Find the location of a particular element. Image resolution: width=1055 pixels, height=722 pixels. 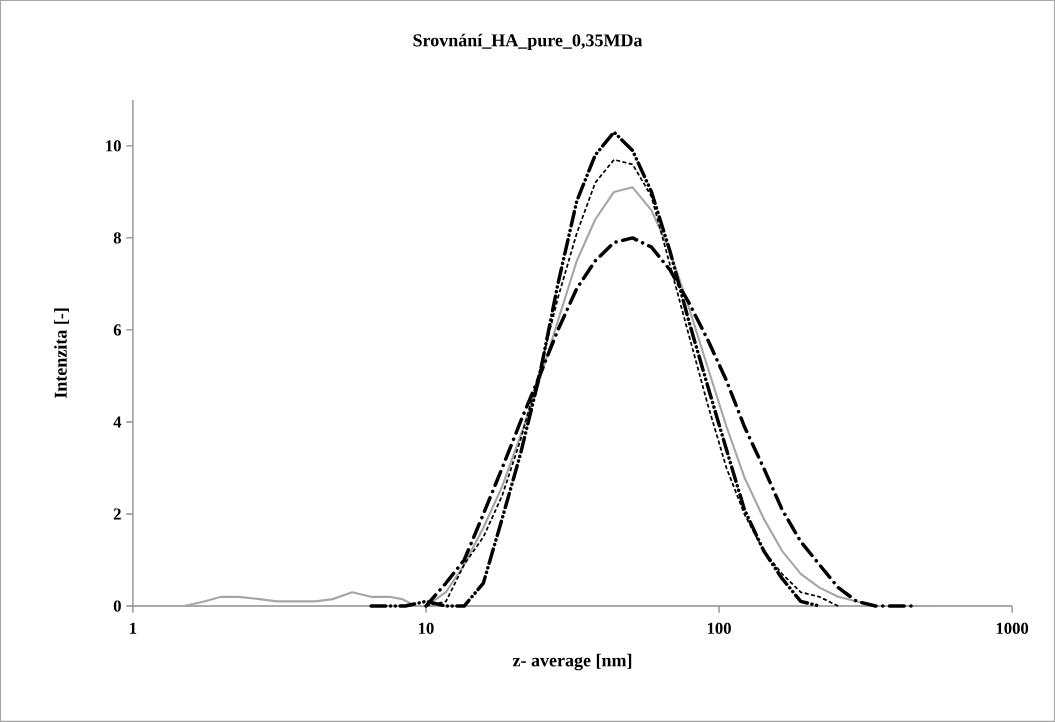

y-tick-label: 2 is located at coordinates (117, 514).